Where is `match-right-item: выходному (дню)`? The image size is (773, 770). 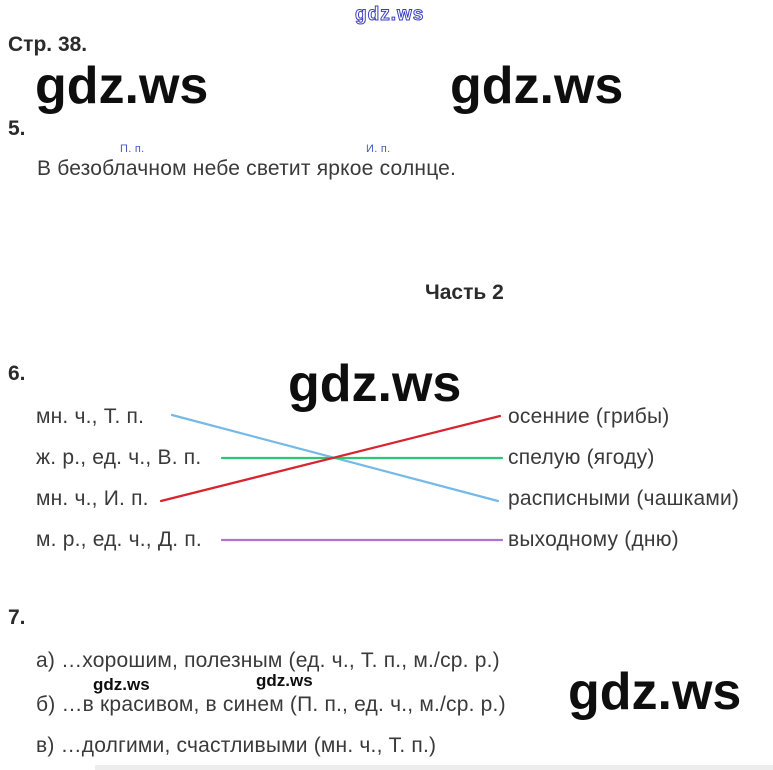
match-right-item: выходному (дню) is located at coordinates (593, 539).